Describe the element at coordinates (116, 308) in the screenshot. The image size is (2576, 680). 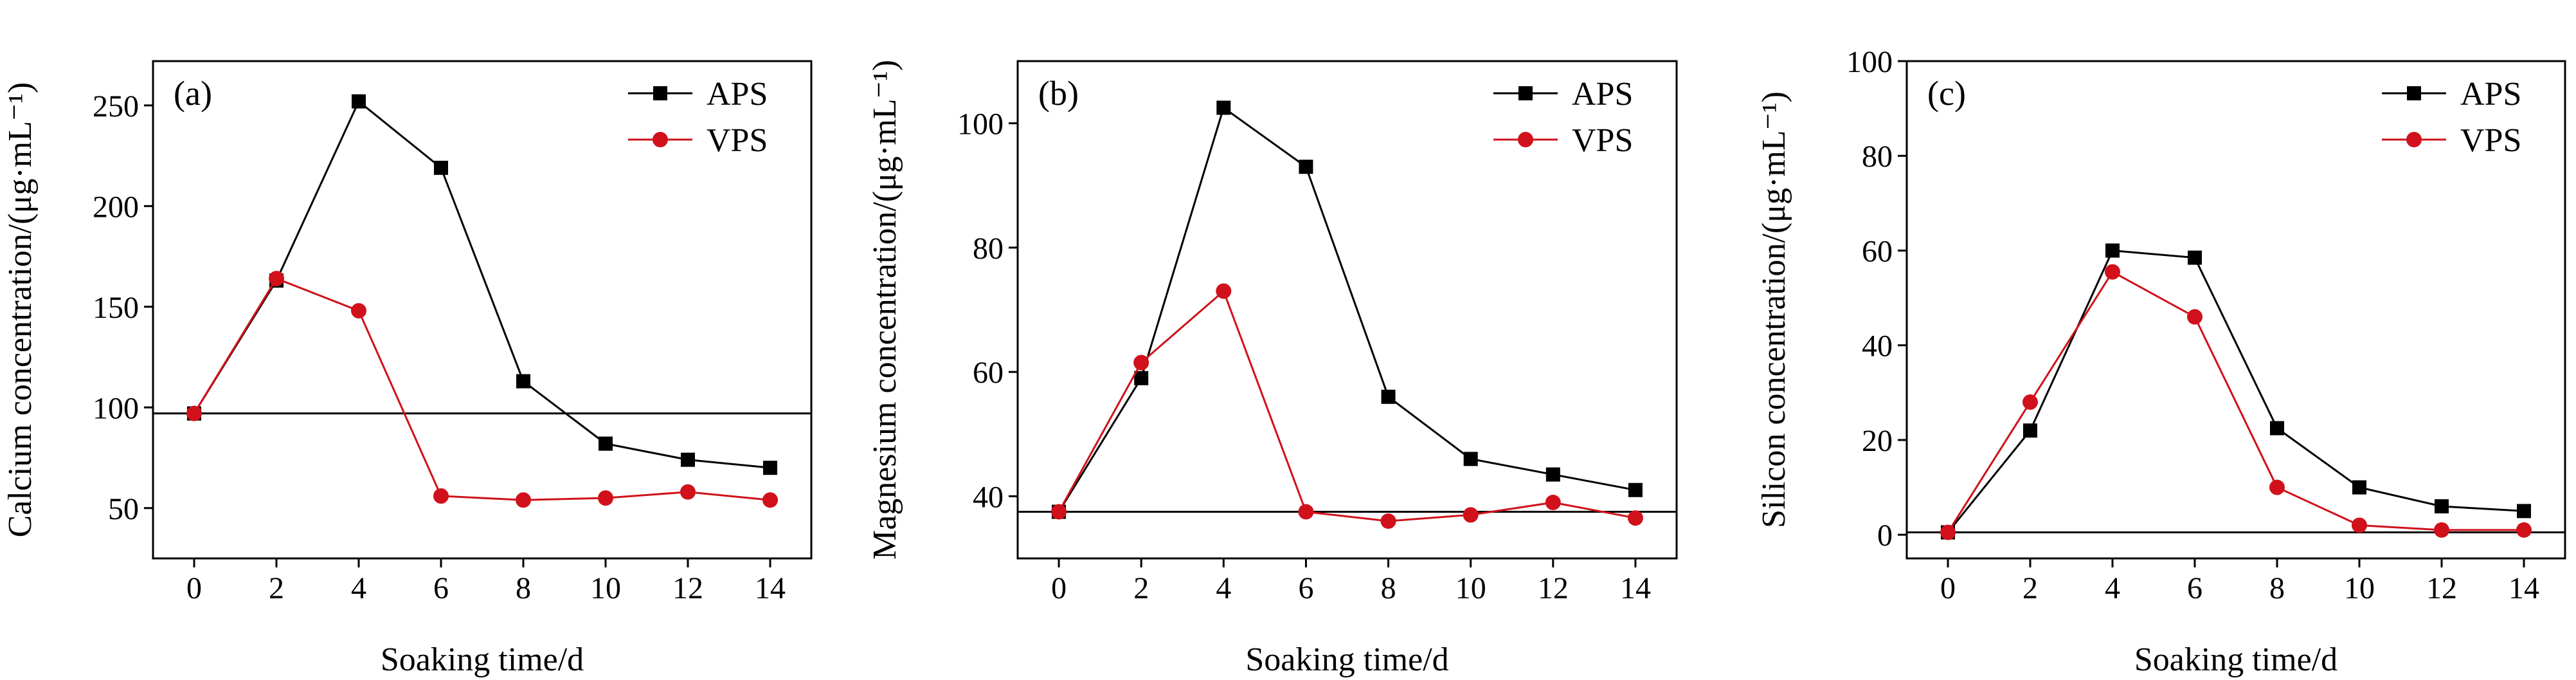
I see `y-tick-label: 150` at that location.